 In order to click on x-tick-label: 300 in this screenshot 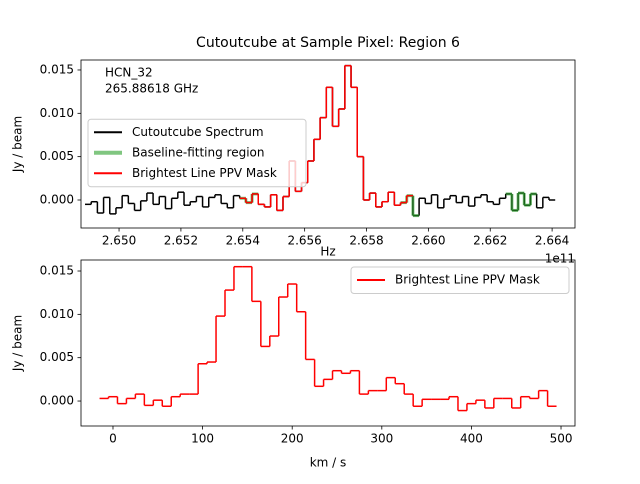, I will do `click(381, 439)`.